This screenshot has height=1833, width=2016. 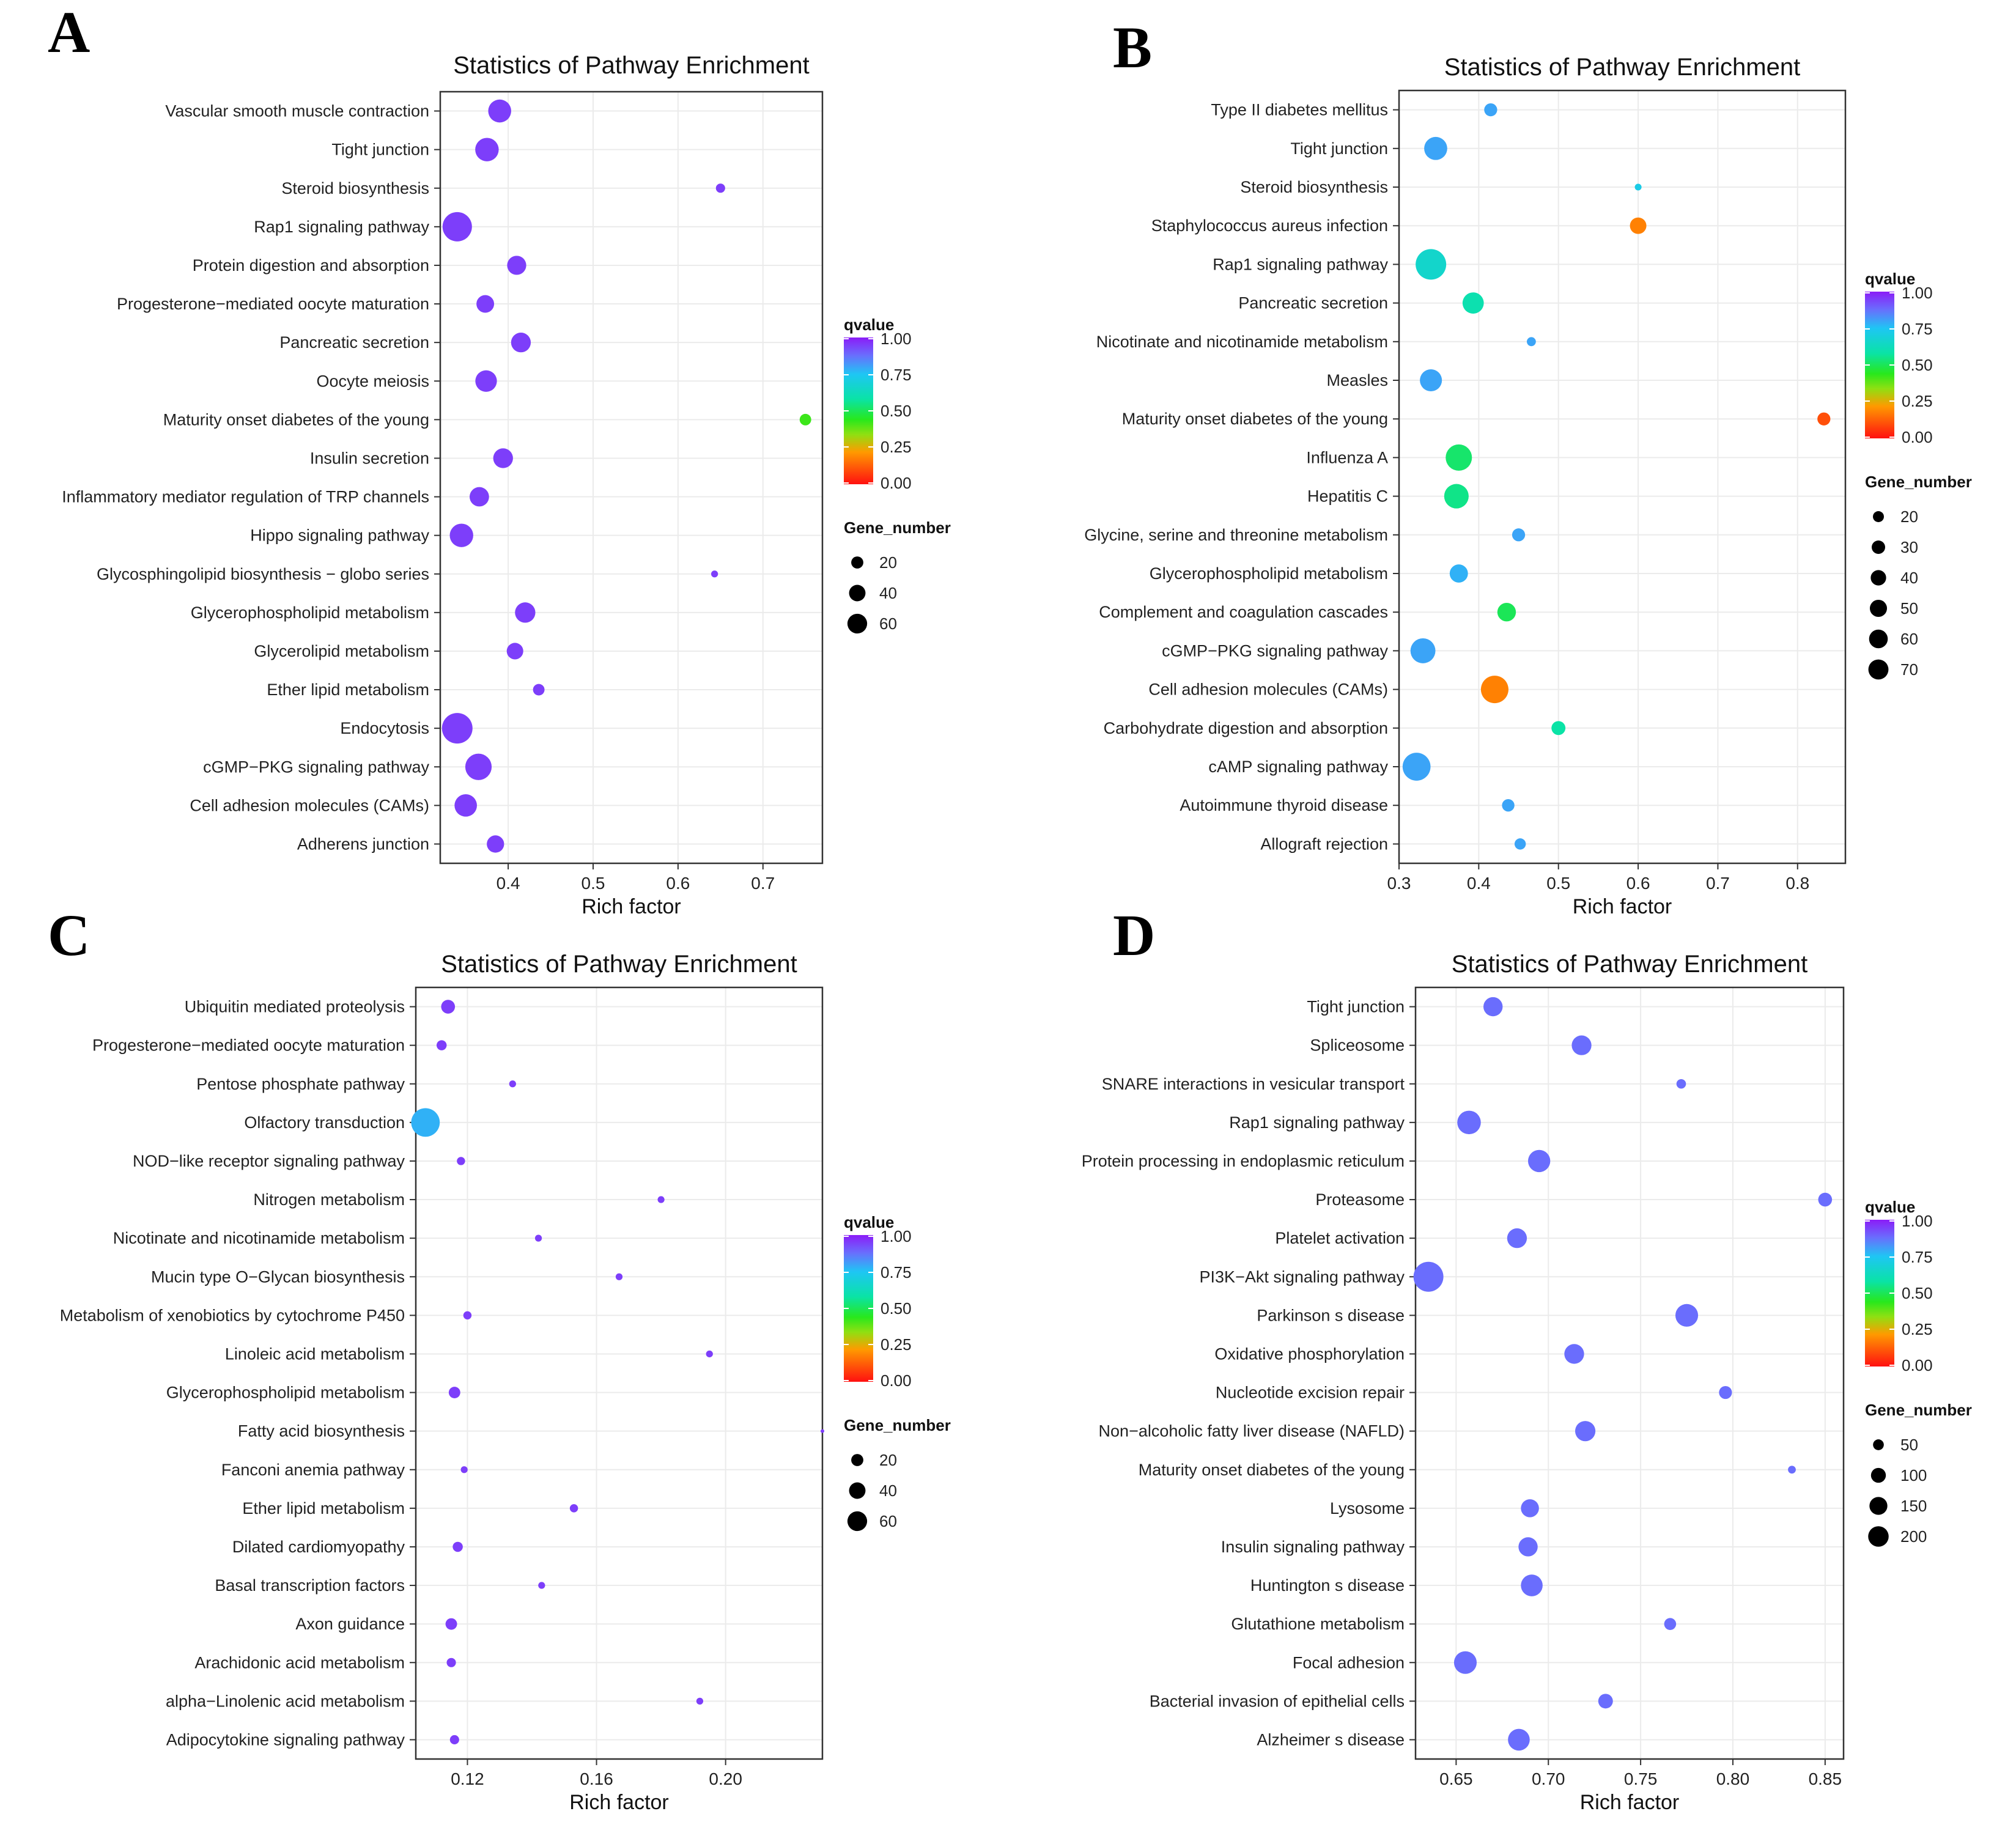 I want to click on y-tick-label: Influenza A, so click(x=1347, y=457).